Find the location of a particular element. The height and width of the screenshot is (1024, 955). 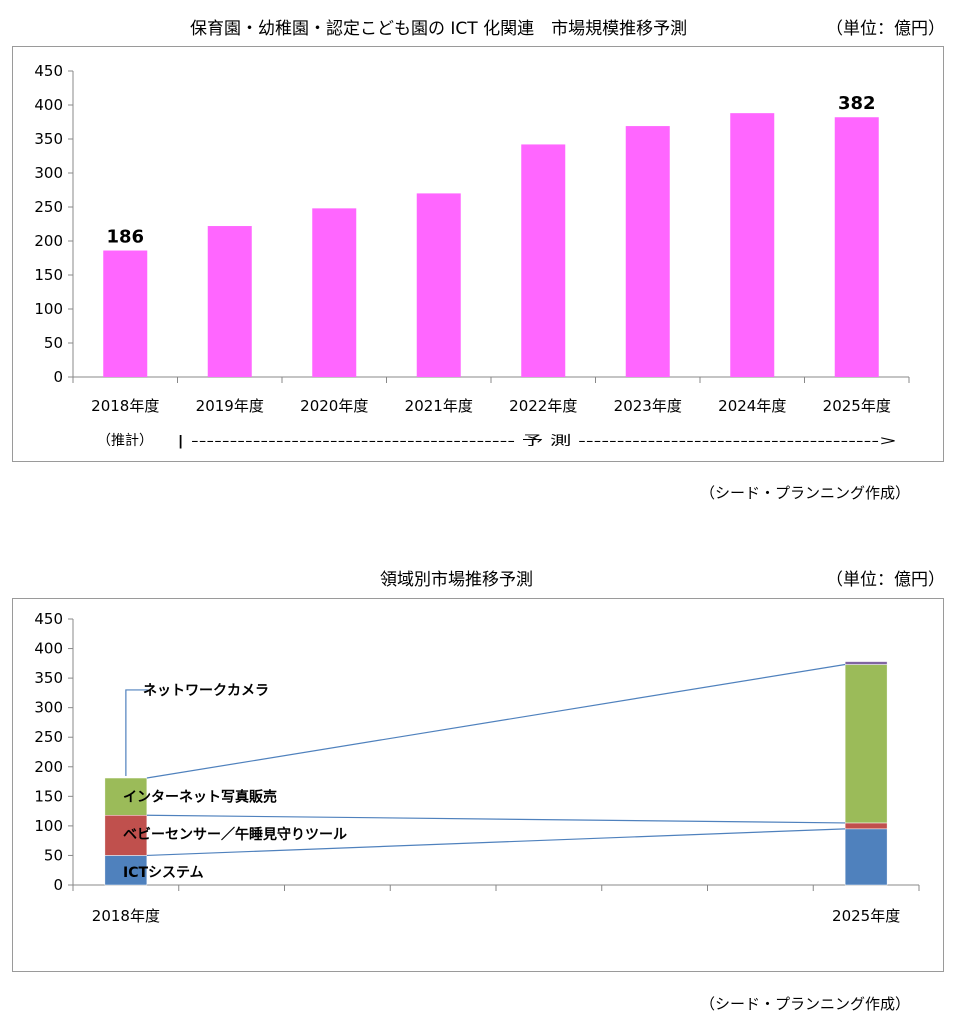

chart1-credit: （シード・プランニング作成） is located at coordinates (805, 493).